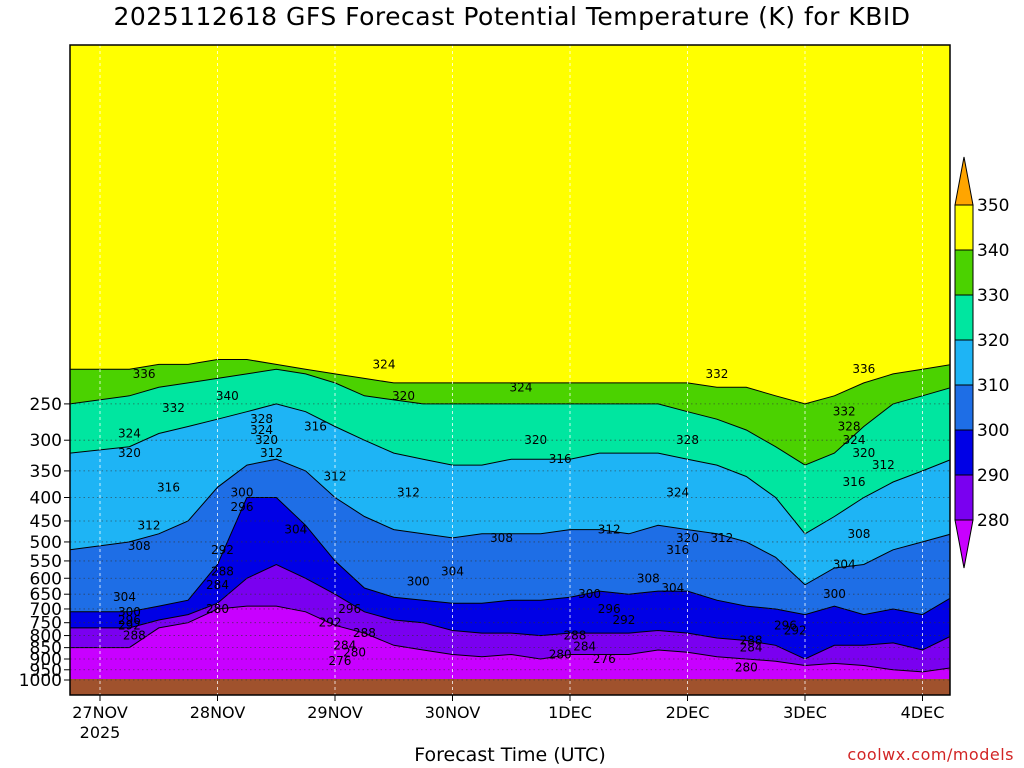 The width and height of the screenshot is (1024, 768). What do you see at coordinates (46, 562) in the screenshot?
I see `y-tick-label: 550` at bounding box center [46, 562].